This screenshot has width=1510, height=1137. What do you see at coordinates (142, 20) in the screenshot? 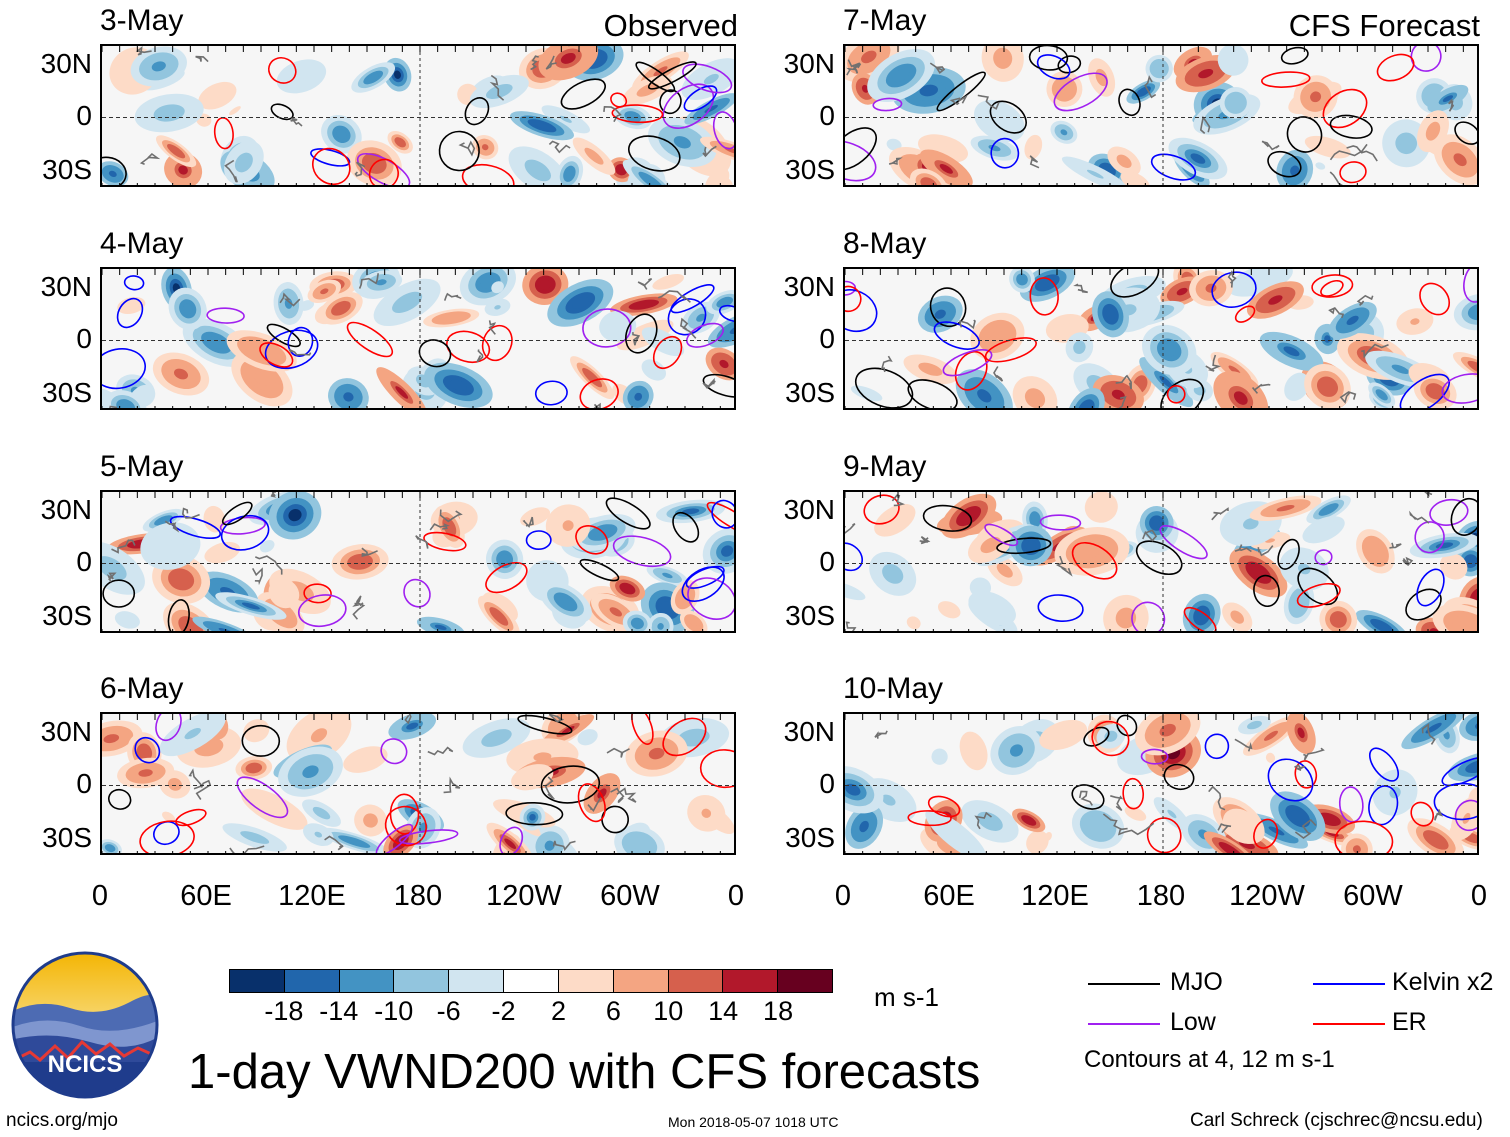
I see `panel-date-title: 3-May` at bounding box center [142, 20].